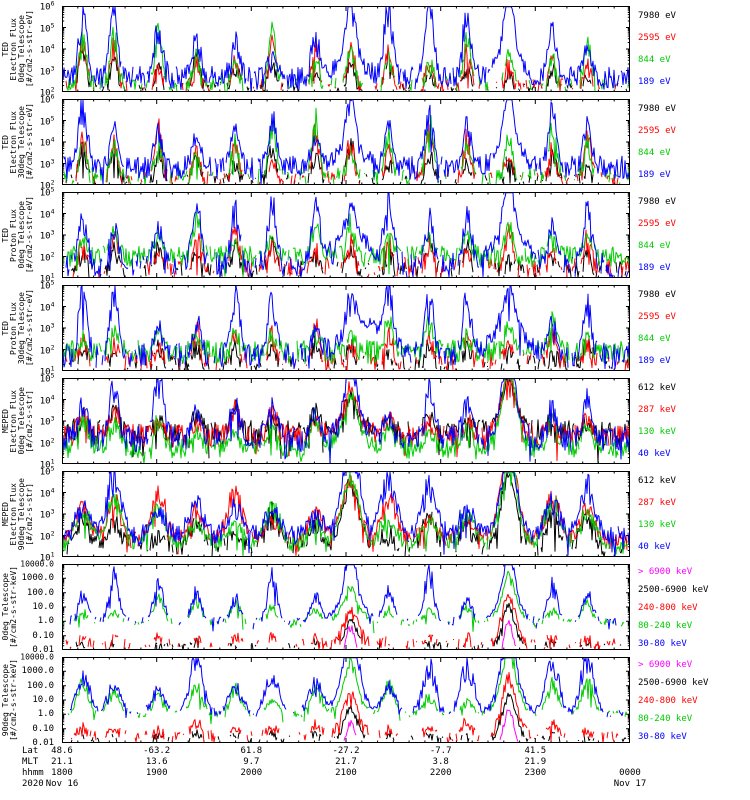 This screenshot has height=800, width=750. Describe the element at coordinates (440, 751) in the screenshot. I see `lat-value: -7.7` at that location.